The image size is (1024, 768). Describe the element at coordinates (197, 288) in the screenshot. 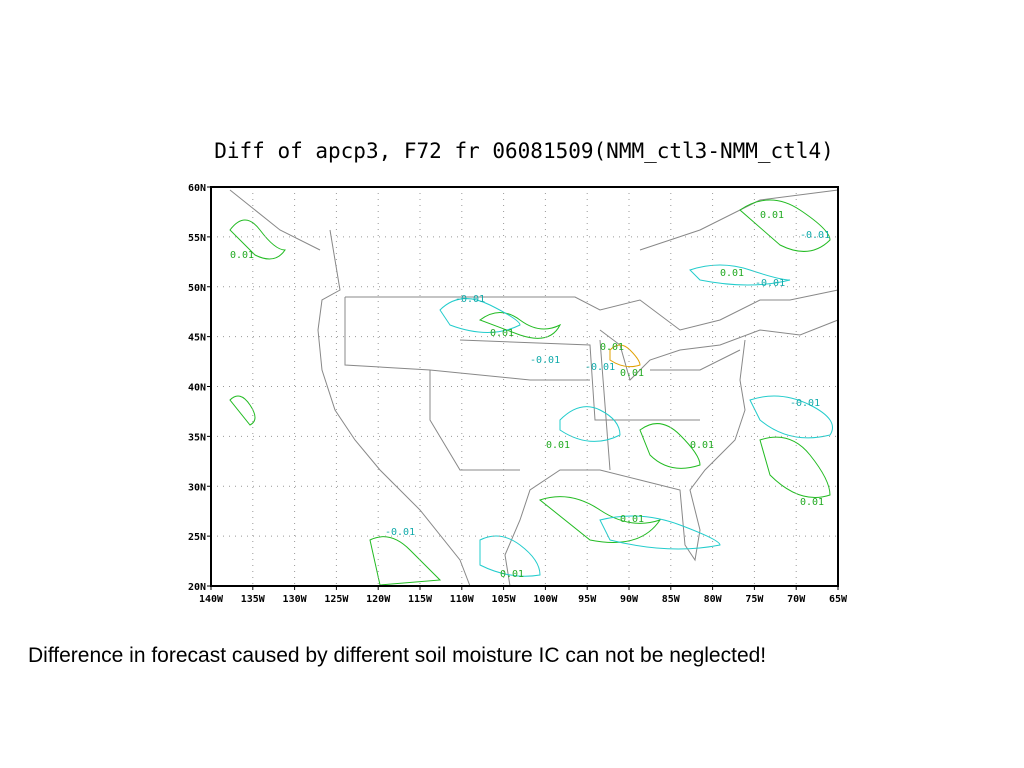

I see `lat-label: 50N` at that location.